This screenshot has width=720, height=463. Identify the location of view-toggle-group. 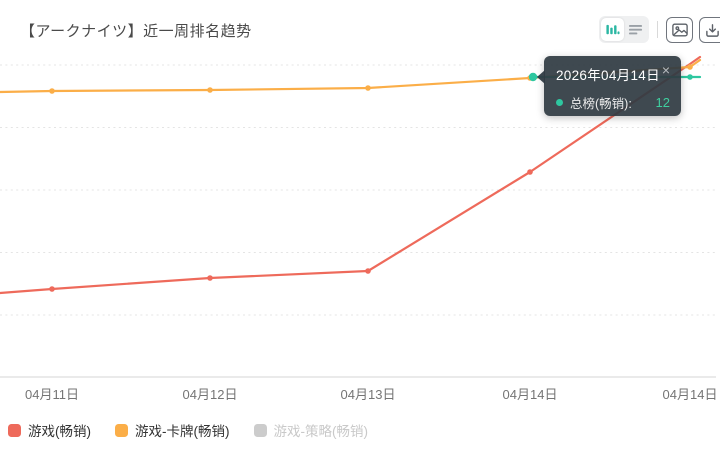
(624, 29).